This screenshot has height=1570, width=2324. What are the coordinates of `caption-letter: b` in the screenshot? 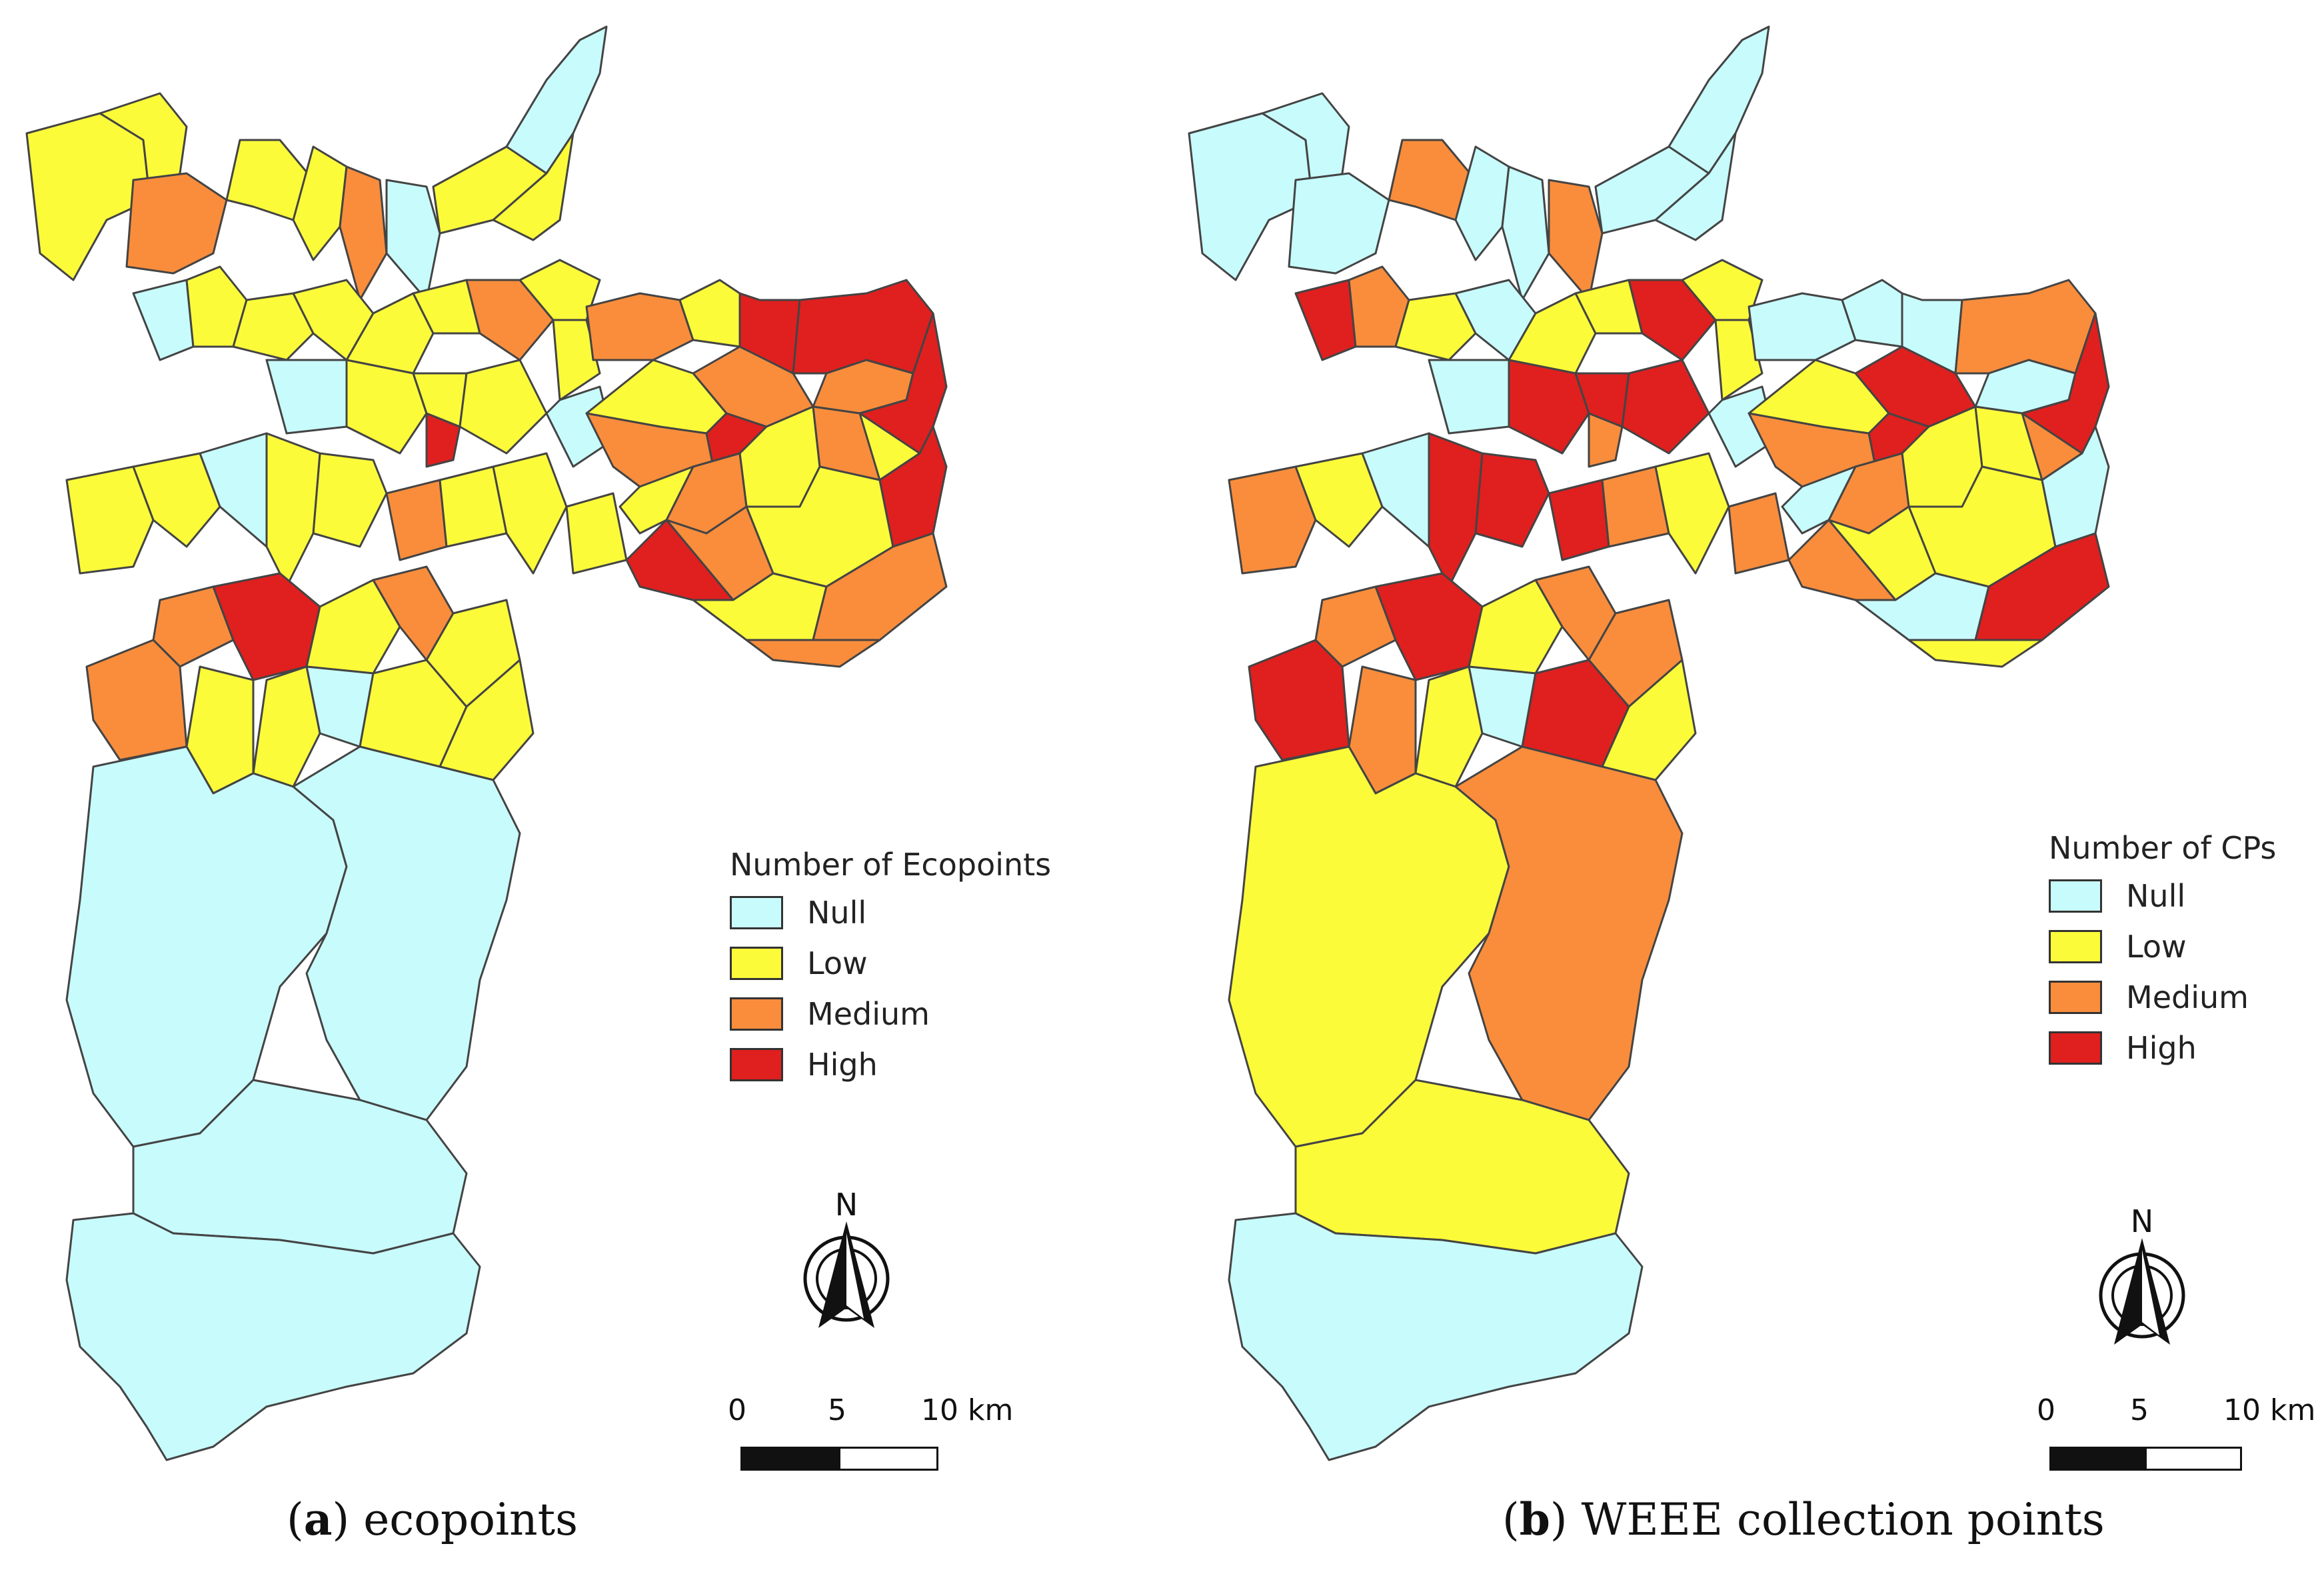 It's located at (1534, 1519).